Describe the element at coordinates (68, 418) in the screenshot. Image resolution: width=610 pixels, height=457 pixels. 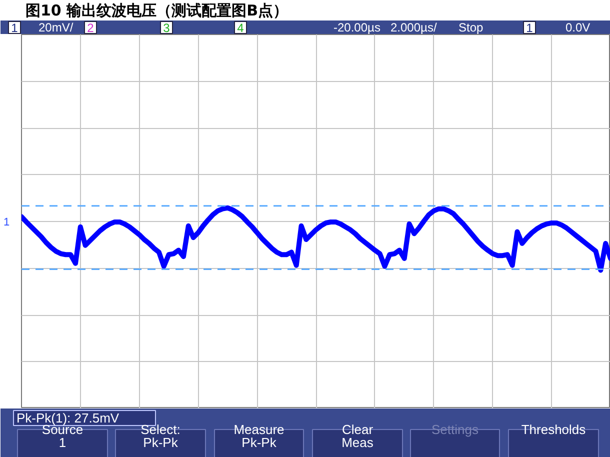
I see `text: Pk-Pk(1): 27.5mV` at that location.